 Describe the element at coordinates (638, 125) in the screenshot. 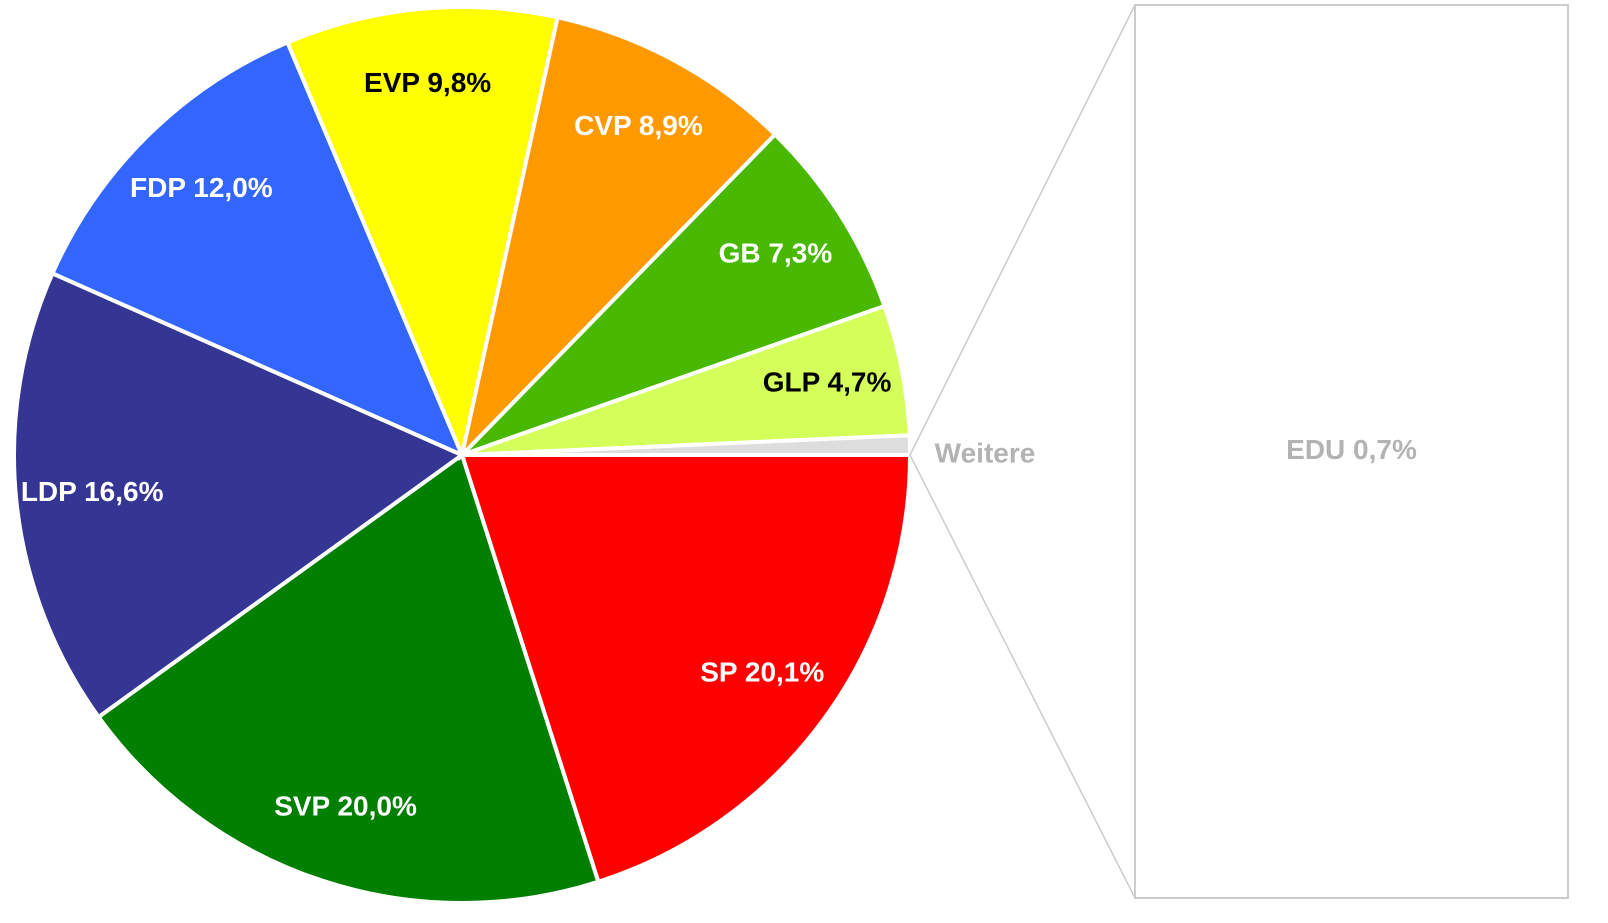

I see `slice-label: CVP 8,9%` at that location.